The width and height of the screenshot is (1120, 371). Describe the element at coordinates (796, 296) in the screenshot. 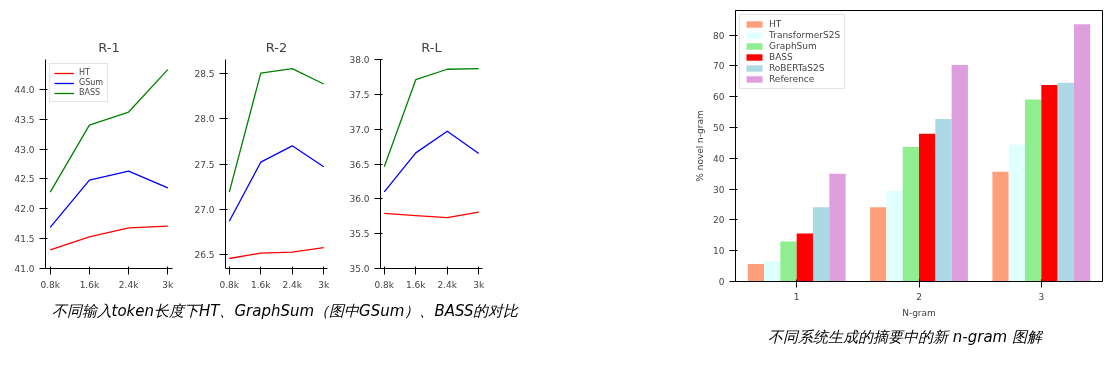

I see `x-tick-label: 1` at that location.